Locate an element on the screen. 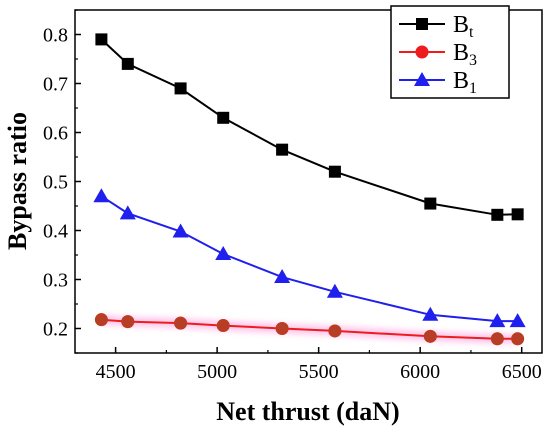 This screenshot has width=550, height=439. legend-label-subscript: 3 is located at coordinates (473, 60).